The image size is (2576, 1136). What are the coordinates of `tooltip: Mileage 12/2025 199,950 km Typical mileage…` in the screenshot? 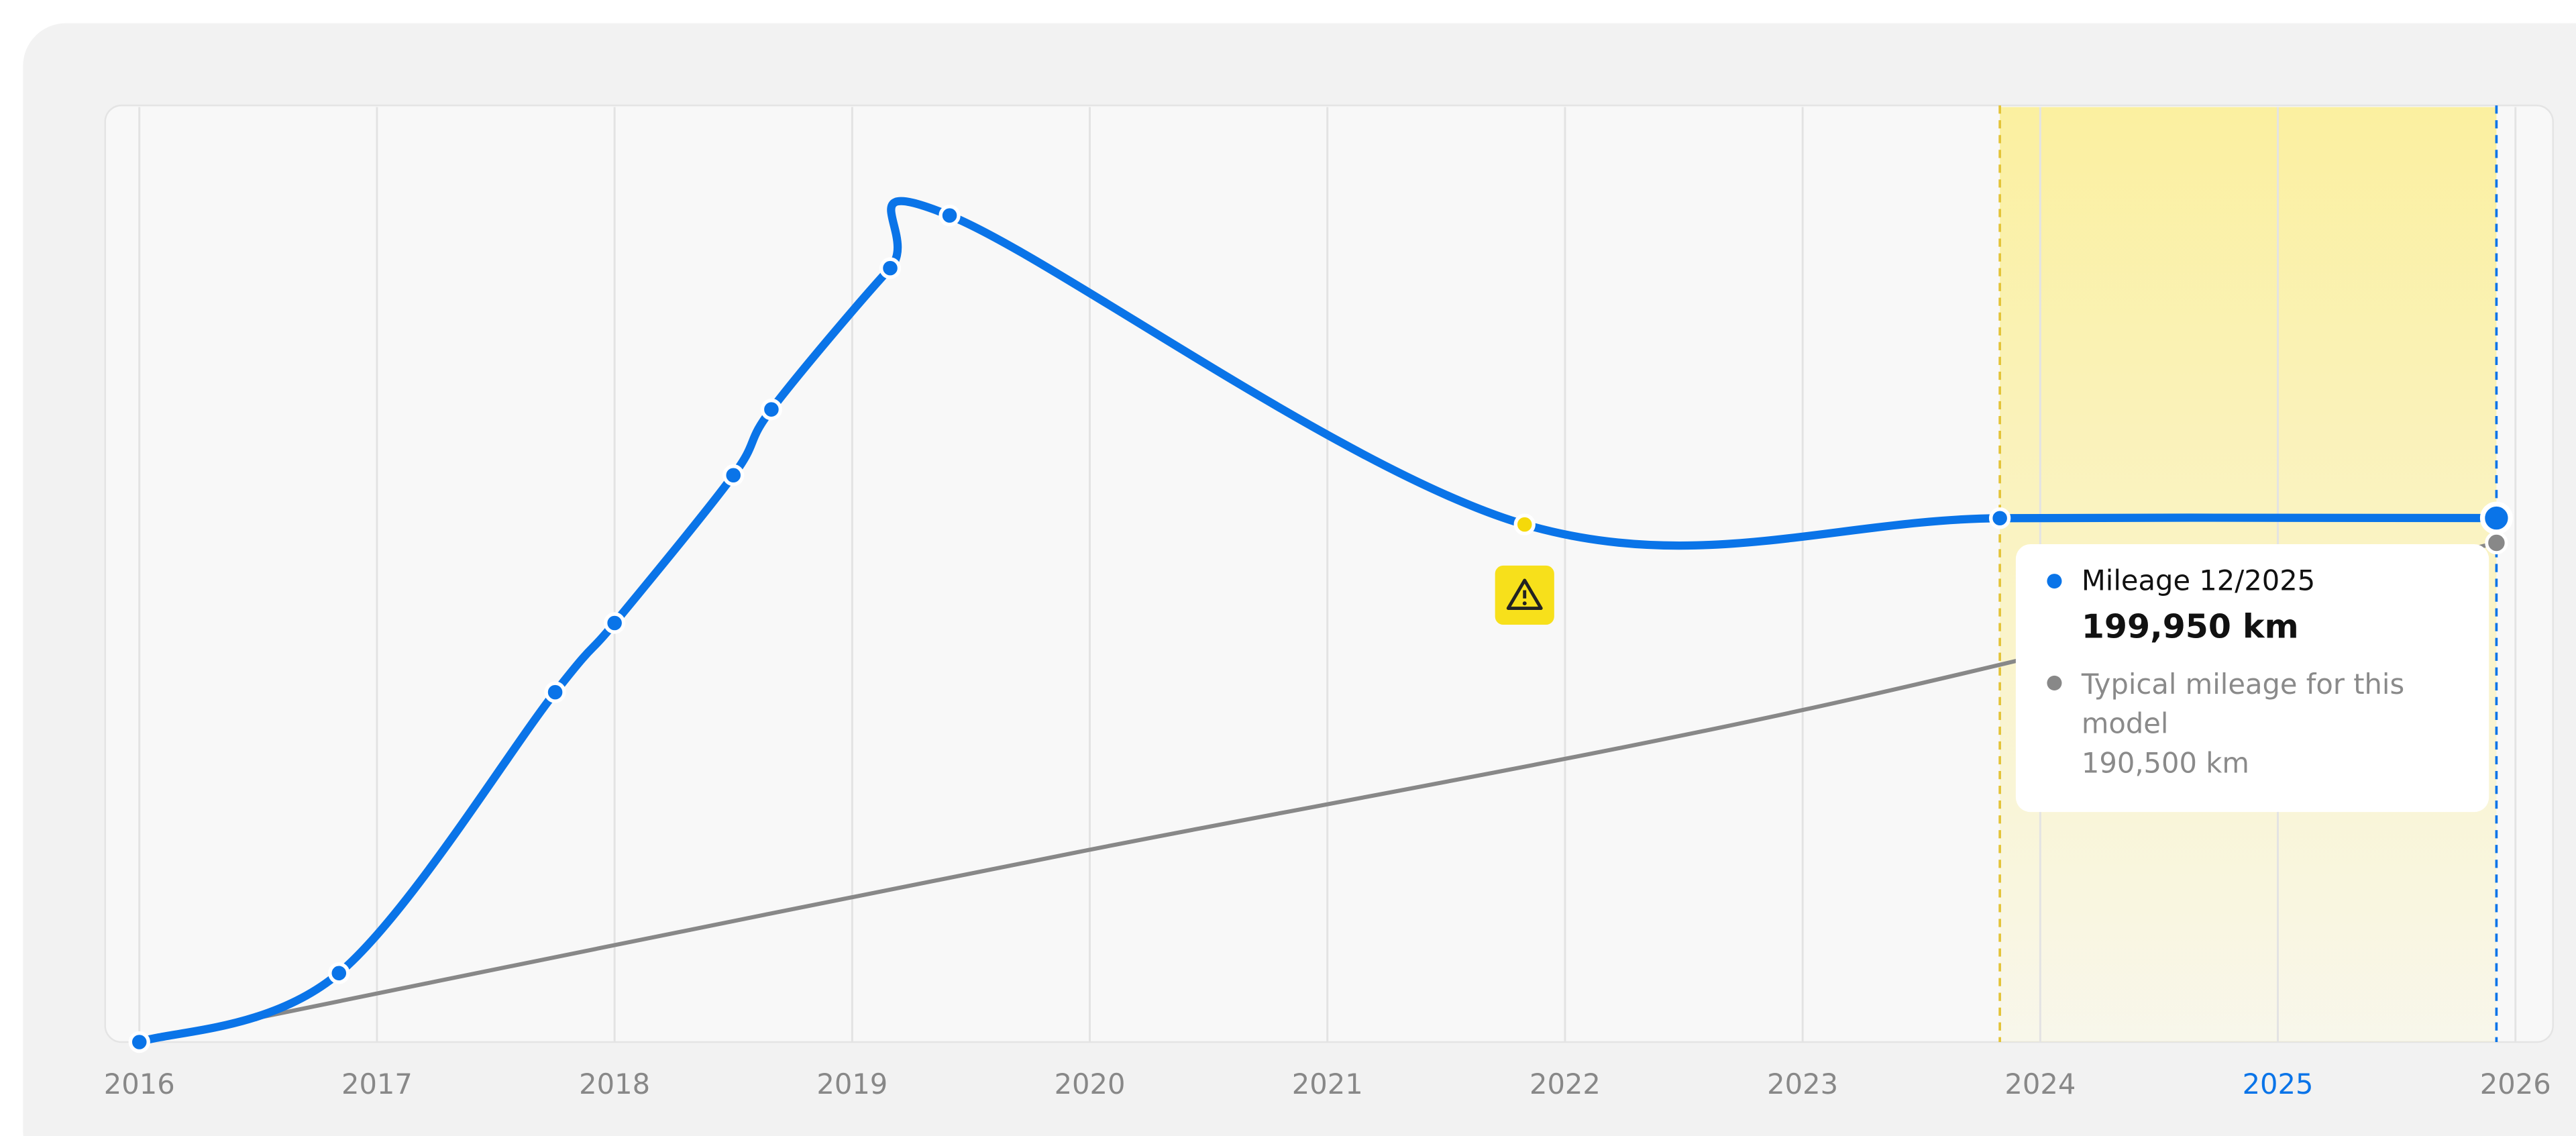 It's located at (2252, 678).